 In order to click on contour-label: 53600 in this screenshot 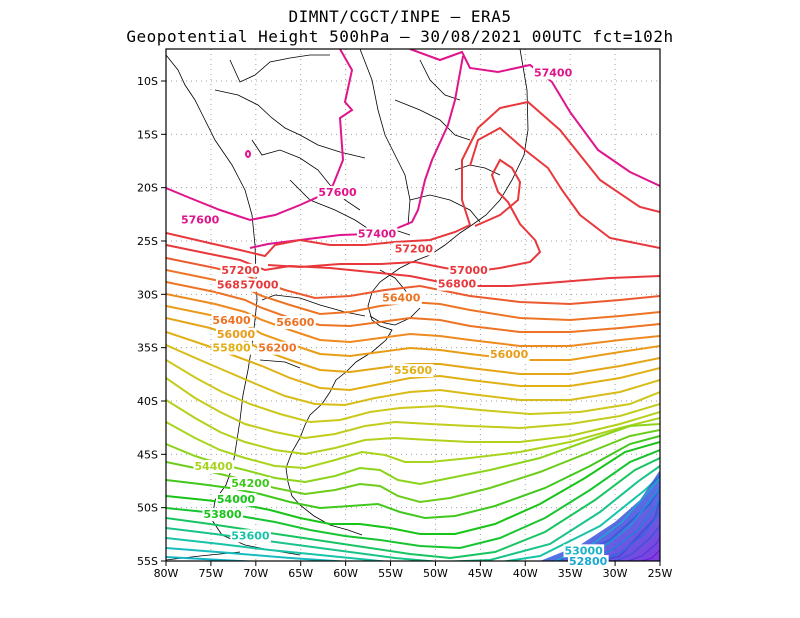, I will do `click(250, 535)`.